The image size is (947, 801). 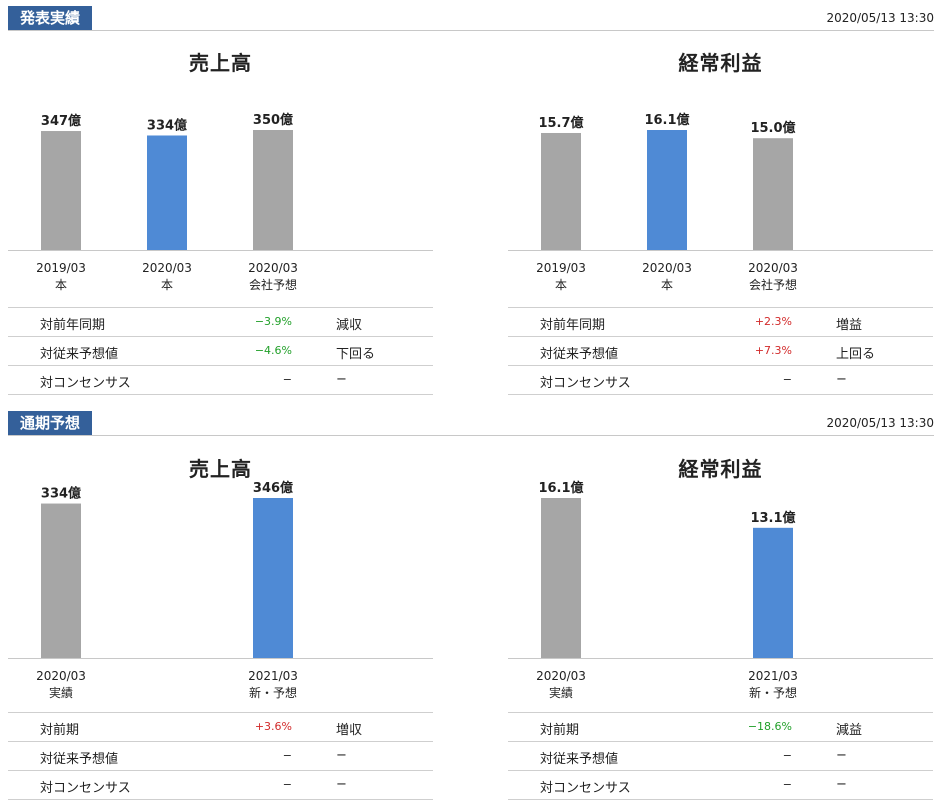 I want to click on comparison-row: 対前年同期 −3.9% 減収, so click(x=220, y=322).